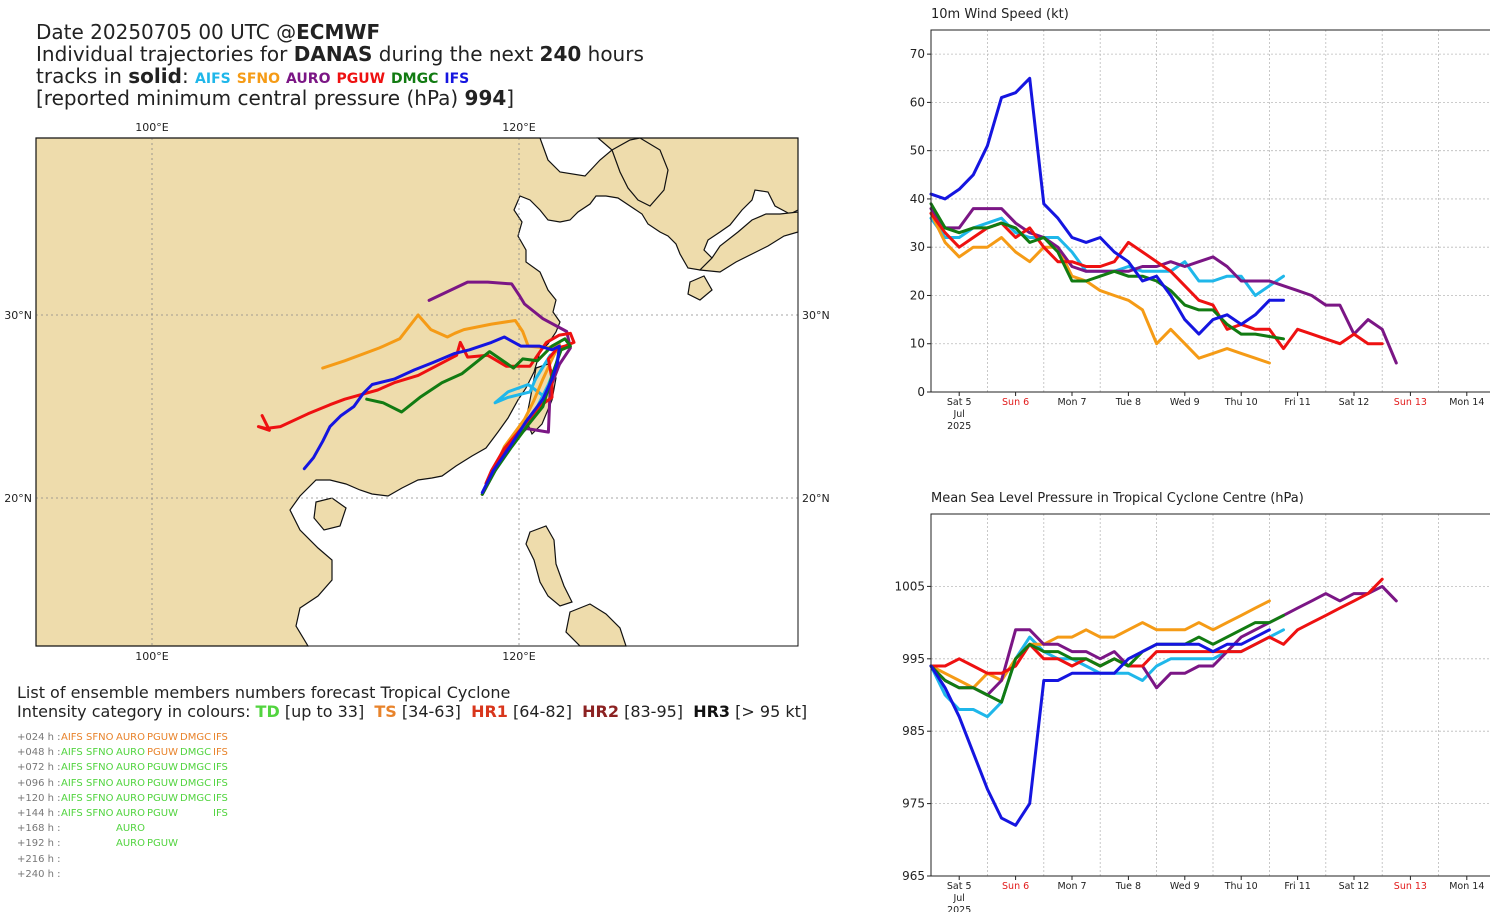  What do you see at coordinates (385, 711) in the screenshot?
I see `category-ts: TS` at bounding box center [385, 711].